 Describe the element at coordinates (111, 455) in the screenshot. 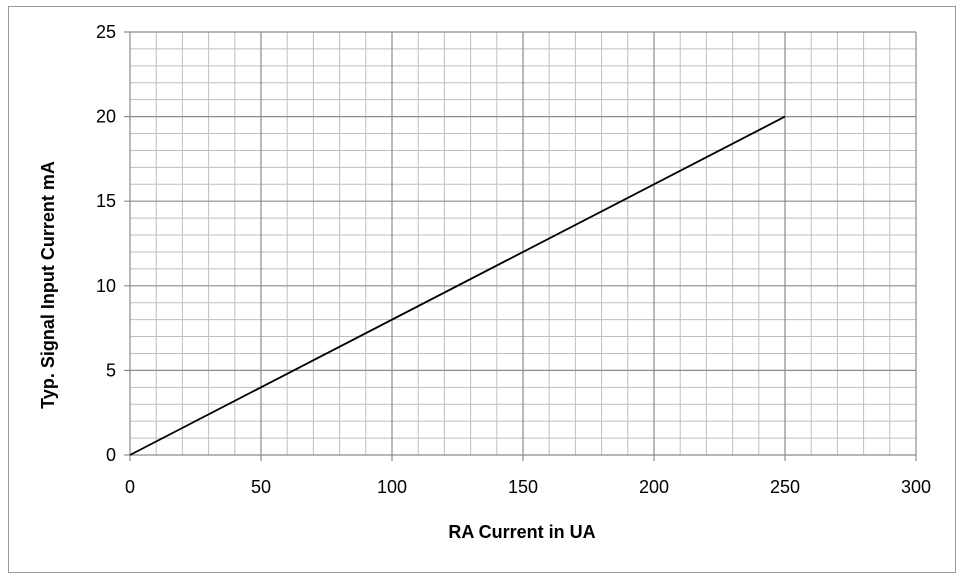

I see `y-tick-label: 0` at that location.